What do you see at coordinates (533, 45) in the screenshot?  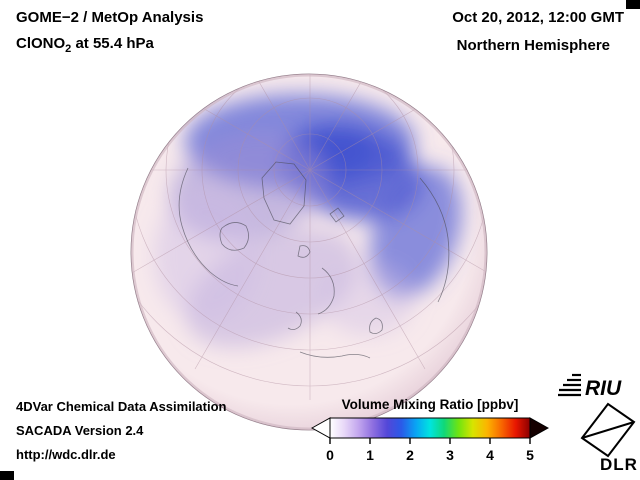 I see `hemisphere-label: Northern Hemisphere` at bounding box center [533, 45].